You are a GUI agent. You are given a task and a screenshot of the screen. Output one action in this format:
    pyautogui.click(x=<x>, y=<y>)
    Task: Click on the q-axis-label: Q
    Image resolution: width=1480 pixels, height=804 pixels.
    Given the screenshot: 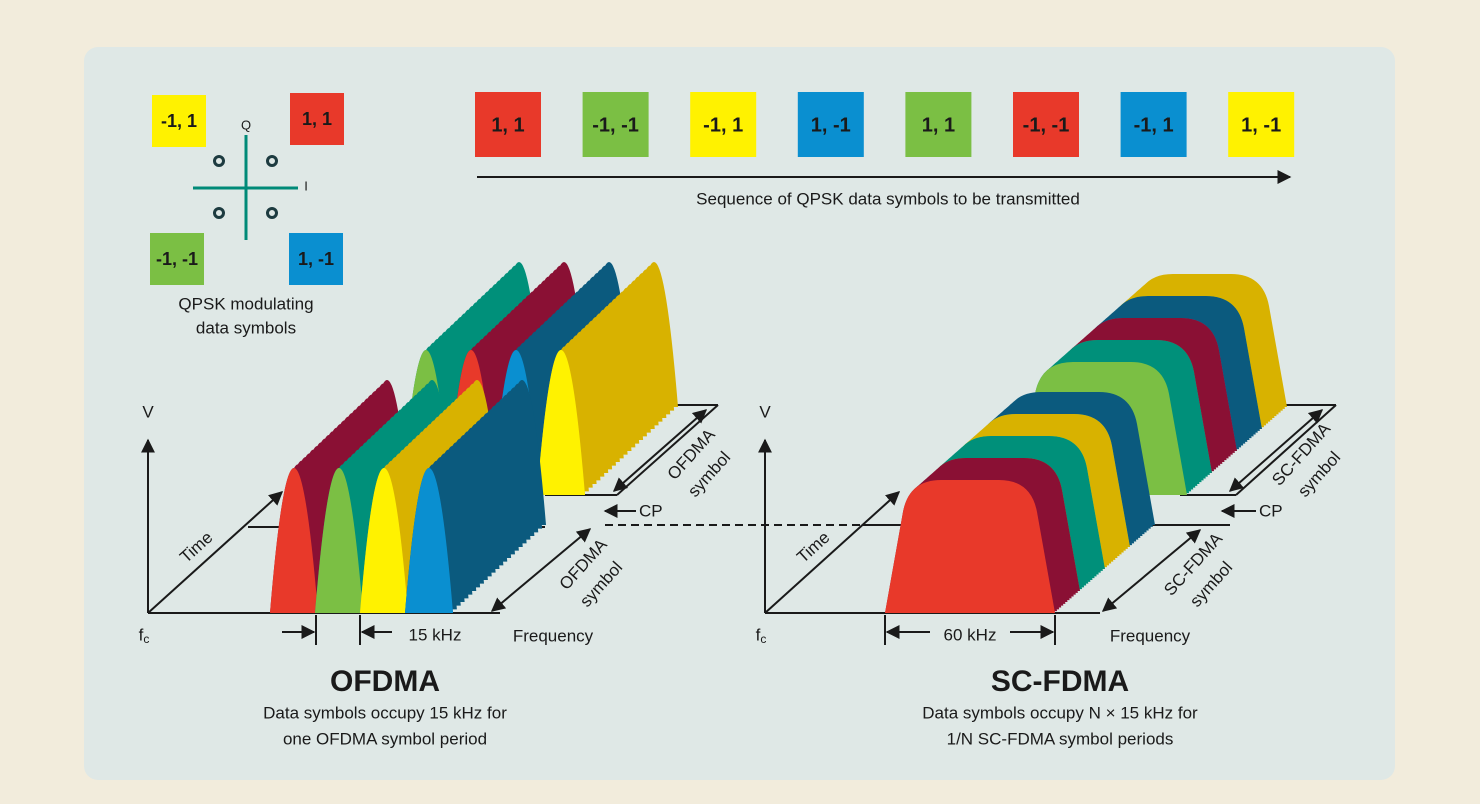 What is the action you would take?
    pyautogui.click(x=246, y=124)
    